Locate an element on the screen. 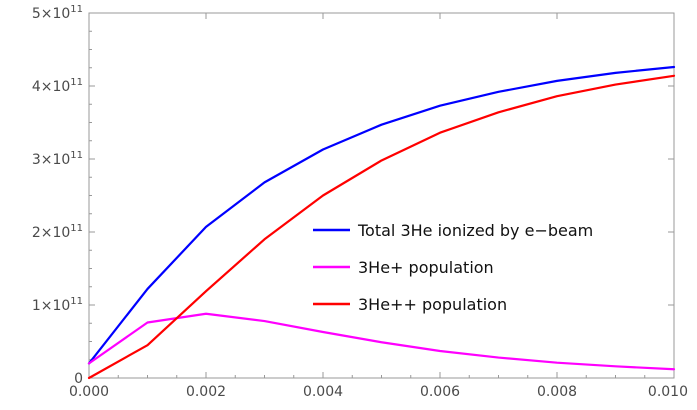 The width and height of the screenshot is (697, 410). x-tick-label: 0.004 is located at coordinates (323, 392).